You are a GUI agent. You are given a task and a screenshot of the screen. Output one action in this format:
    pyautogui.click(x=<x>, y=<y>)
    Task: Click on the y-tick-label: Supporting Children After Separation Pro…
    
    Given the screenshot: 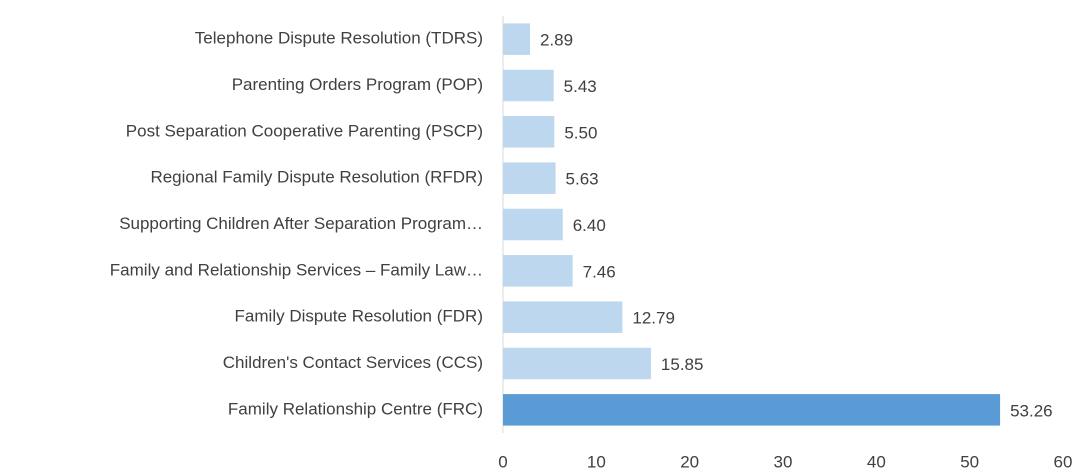 What is the action you would take?
    pyautogui.click(x=301, y=223)
    